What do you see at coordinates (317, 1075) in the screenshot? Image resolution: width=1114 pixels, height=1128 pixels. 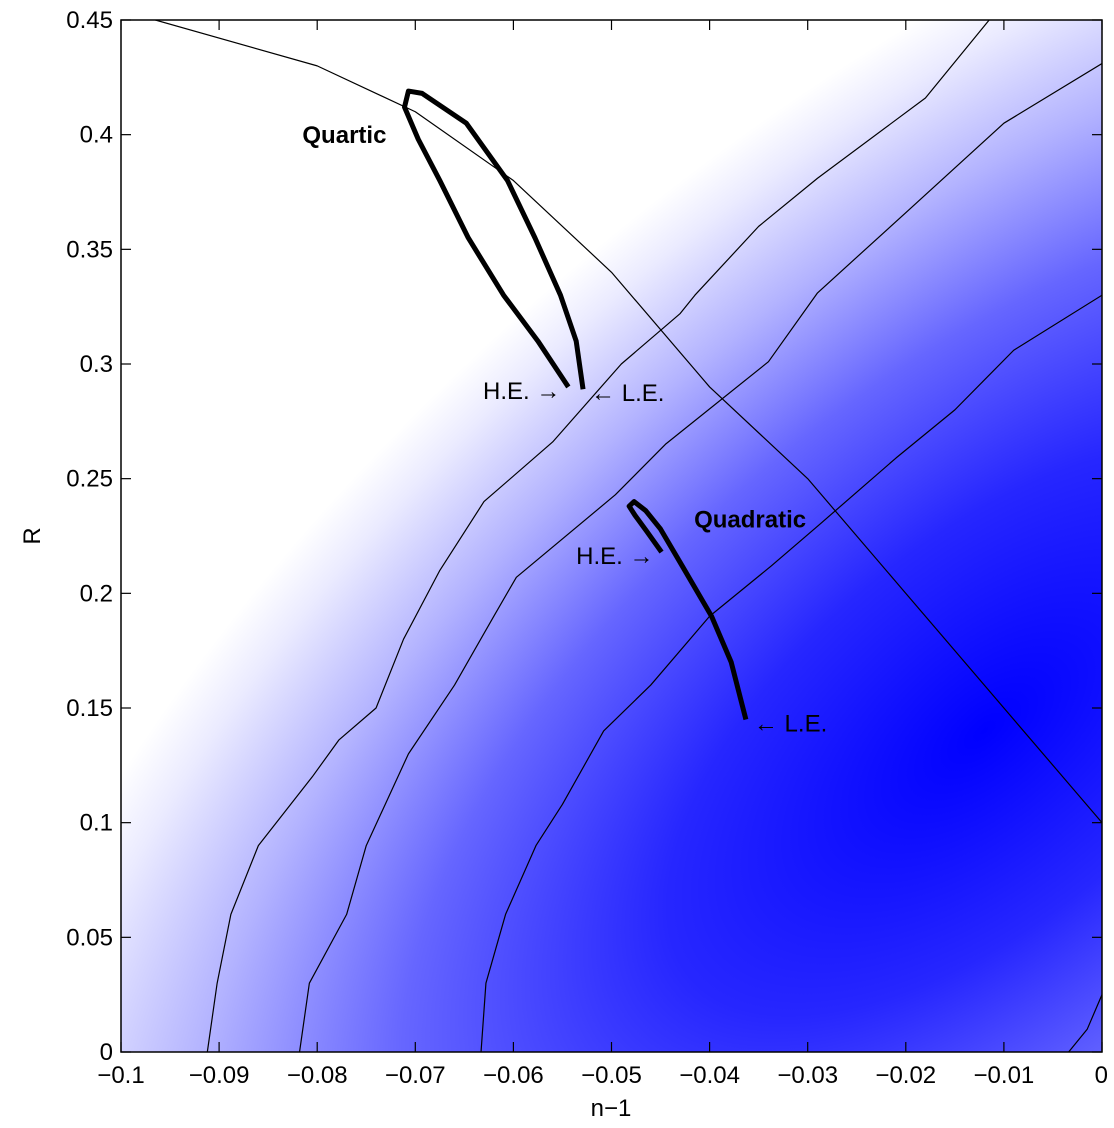 I see `x-tick-label: −0.08` at bounding box center [317, 1075].